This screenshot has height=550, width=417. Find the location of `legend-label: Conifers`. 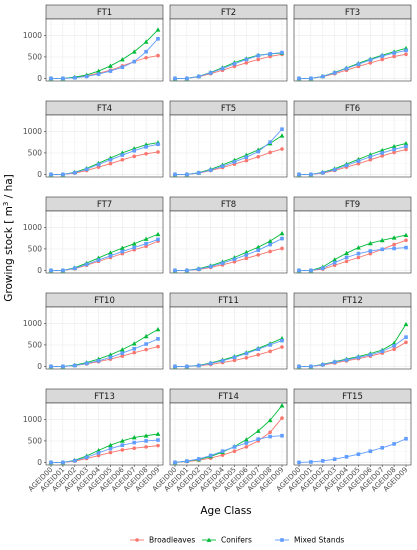

legend-label: Conifers is located at coordinates (236, 540).